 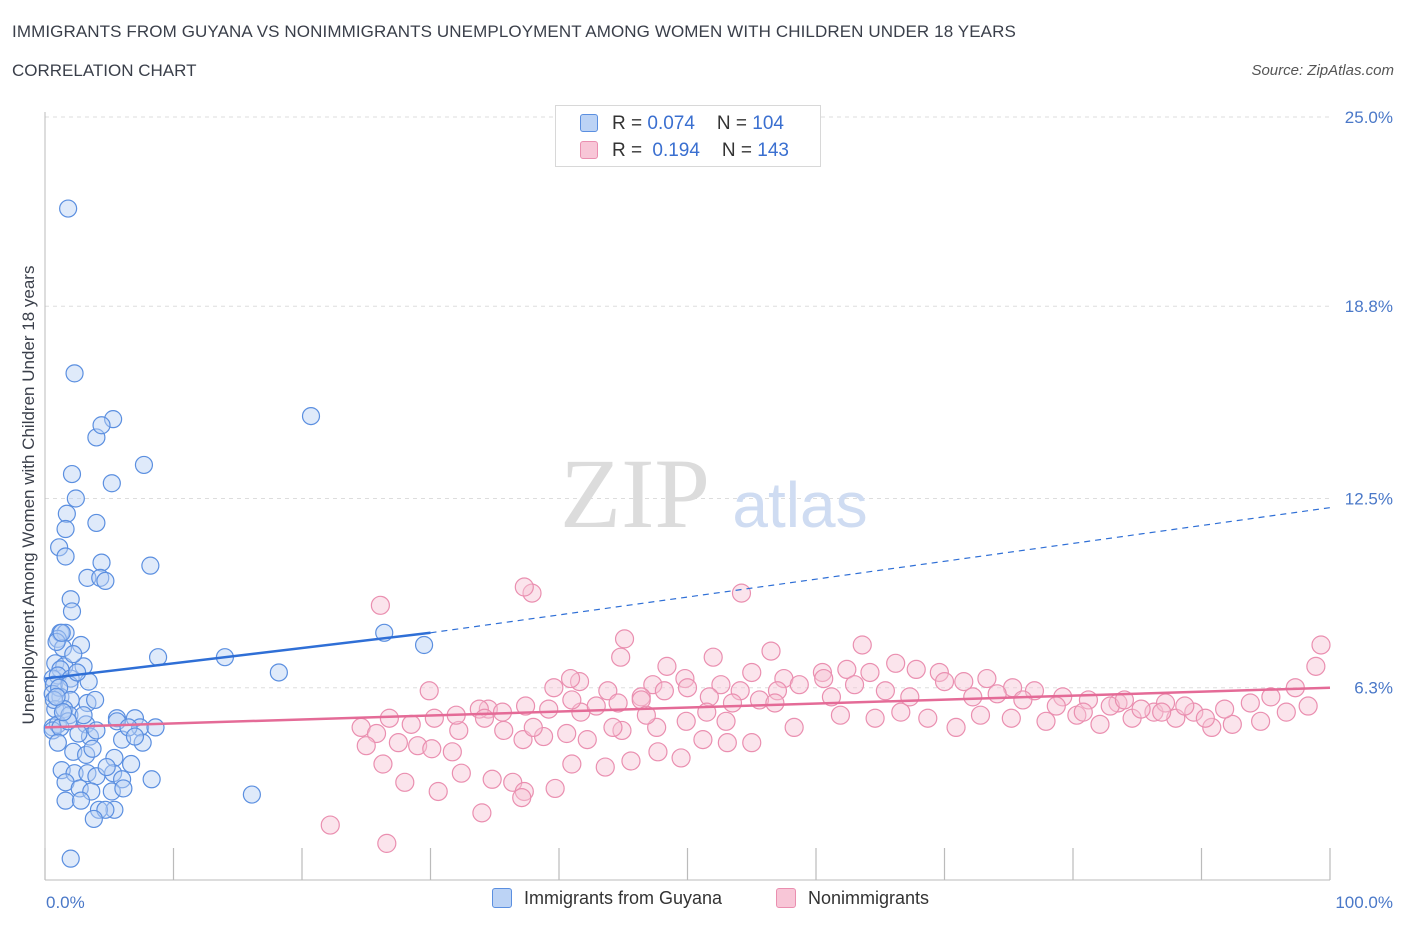 What do you see at coordinates (880, 570) in the screenshot?
I see `guyana-trend-extension` at bounding box center [880, 570].